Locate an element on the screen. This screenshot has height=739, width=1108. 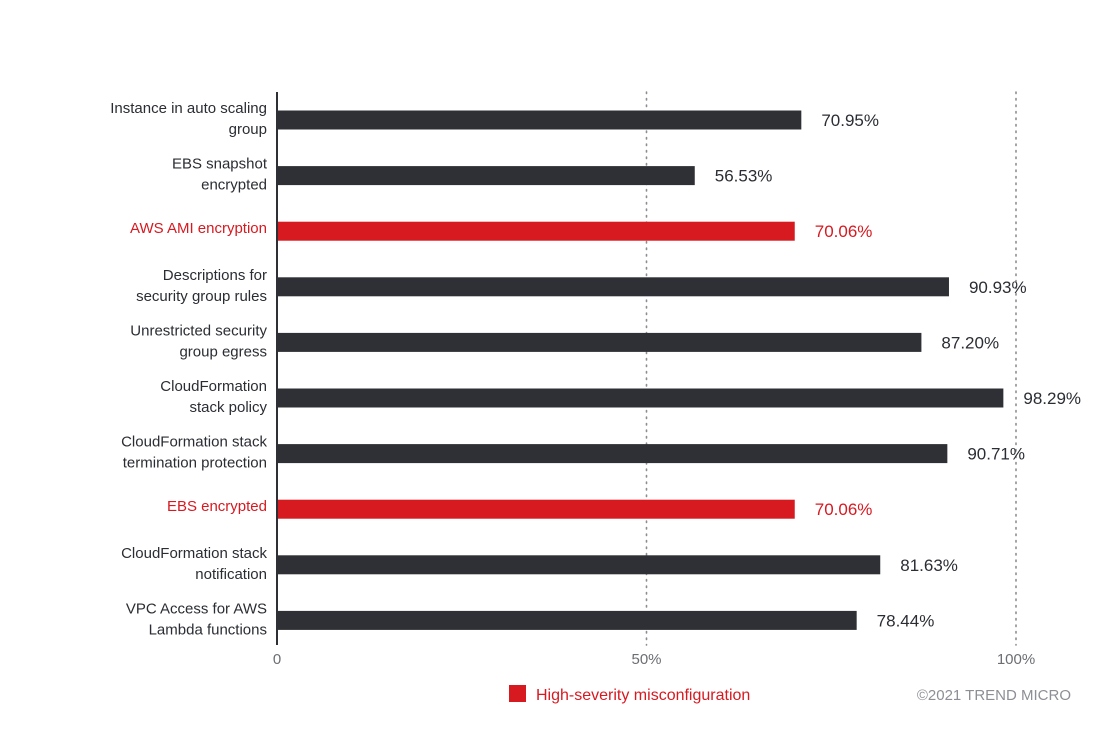
value-label: 56.53% is located at coordinates (744, 176).